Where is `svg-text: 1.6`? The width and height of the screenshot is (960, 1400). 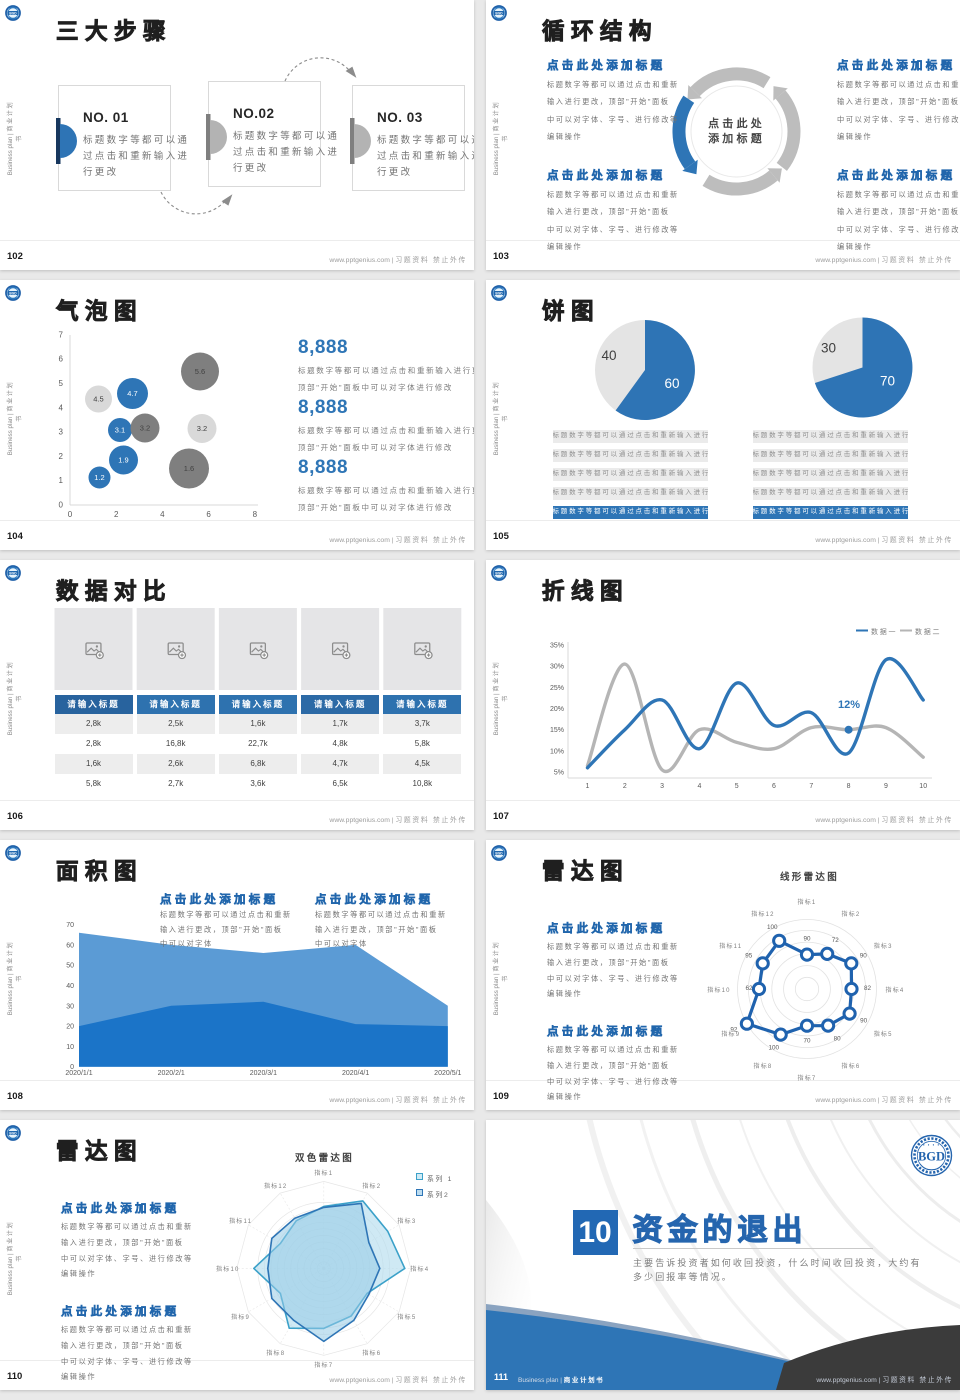 svg-text: 1.6 is located at coordinates (189, 468).